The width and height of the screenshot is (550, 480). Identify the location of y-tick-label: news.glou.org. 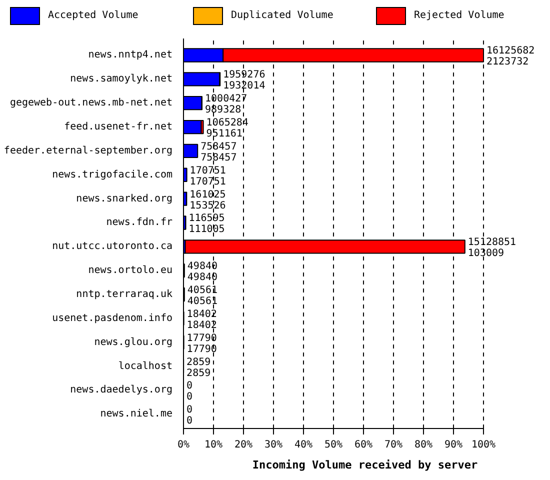
(133, 342).